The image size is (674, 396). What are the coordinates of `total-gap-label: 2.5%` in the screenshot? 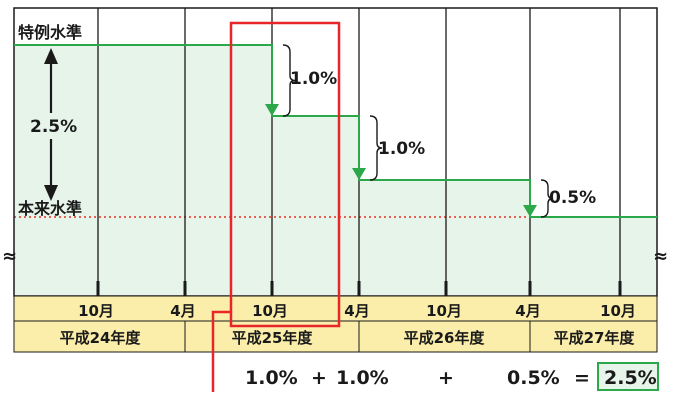 It's located at (53, 127).